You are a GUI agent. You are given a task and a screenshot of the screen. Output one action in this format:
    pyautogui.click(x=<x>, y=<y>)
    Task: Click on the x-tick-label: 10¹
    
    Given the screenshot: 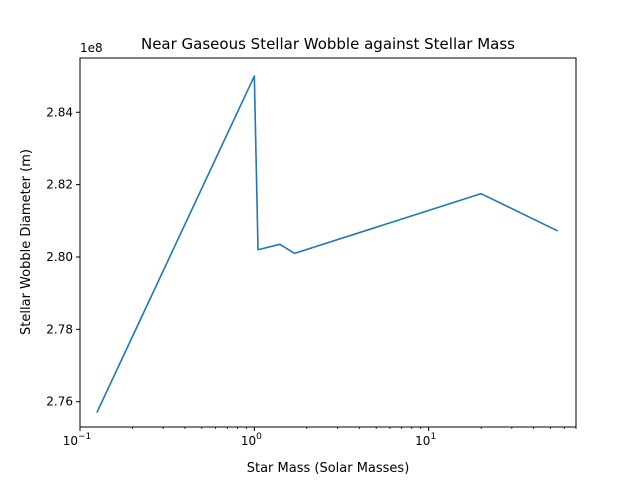 What is the action you would take?
    pyautogui.click(x=425, y=440)
    